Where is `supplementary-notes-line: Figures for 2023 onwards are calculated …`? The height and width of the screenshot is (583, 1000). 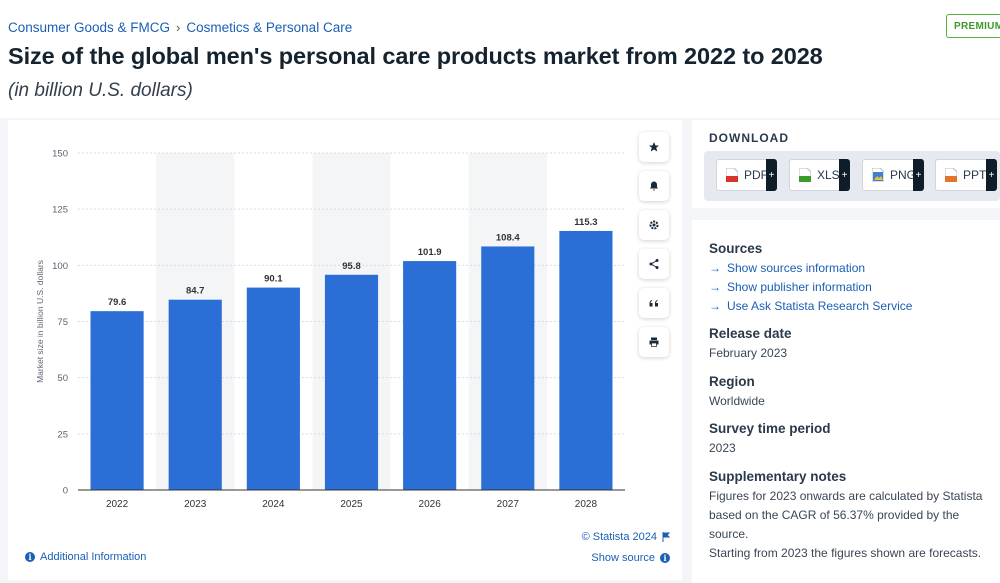 supplementary-notes-line: Figures for 2023 onwards are calculated … is located at coordinates (846, 496).